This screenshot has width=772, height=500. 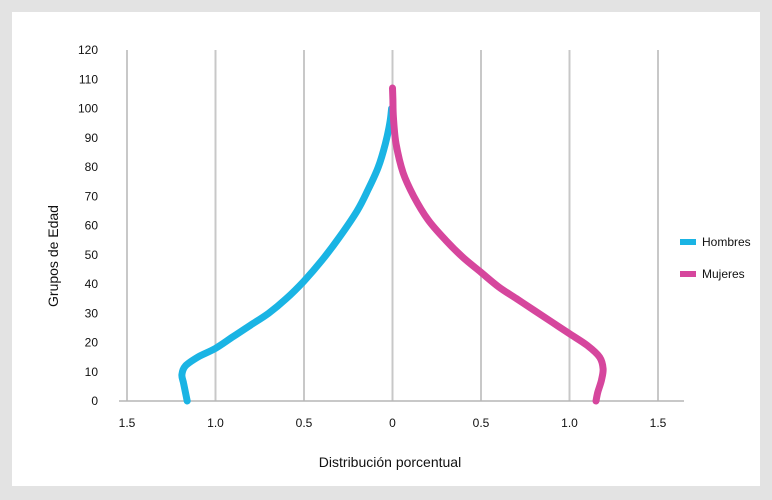 I want to click on y-tick-label: 40, so click(x=92, y=284).